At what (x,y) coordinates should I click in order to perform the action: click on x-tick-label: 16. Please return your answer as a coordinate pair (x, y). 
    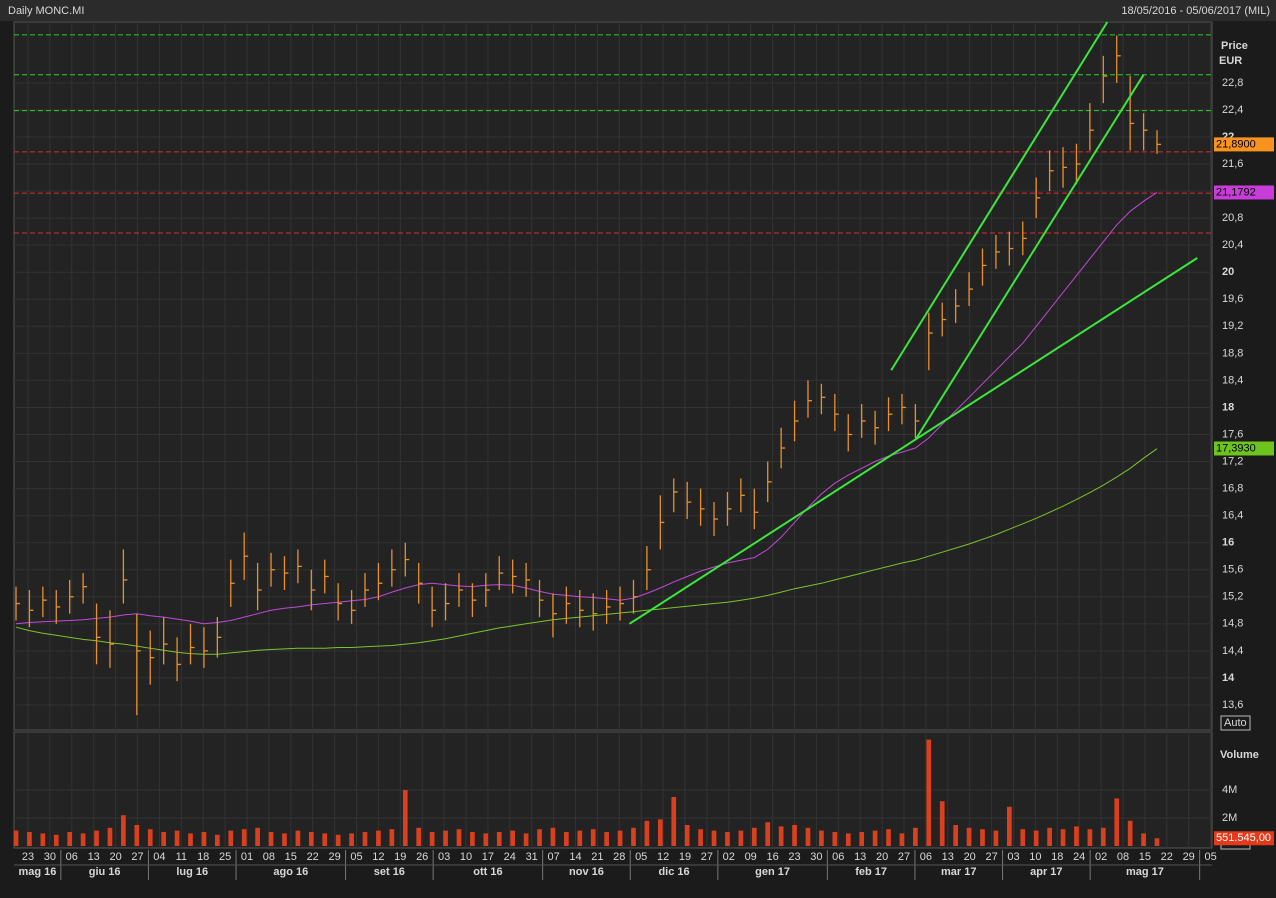
    Looking at the image, I should click on (772, 857).